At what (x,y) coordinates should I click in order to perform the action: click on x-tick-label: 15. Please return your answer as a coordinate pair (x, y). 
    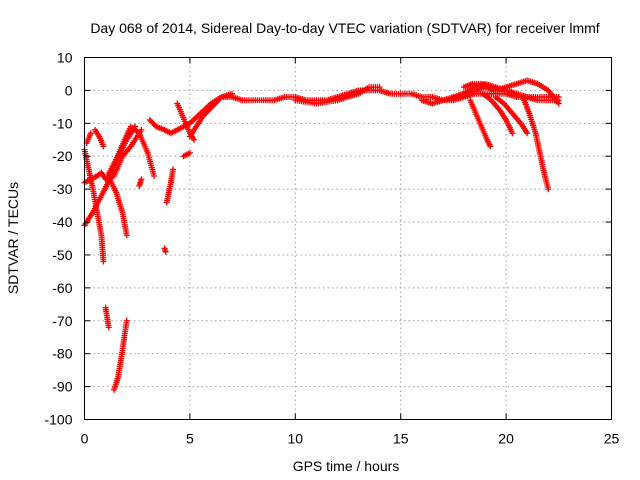
    Looking at the image, I should click on (401, 439).